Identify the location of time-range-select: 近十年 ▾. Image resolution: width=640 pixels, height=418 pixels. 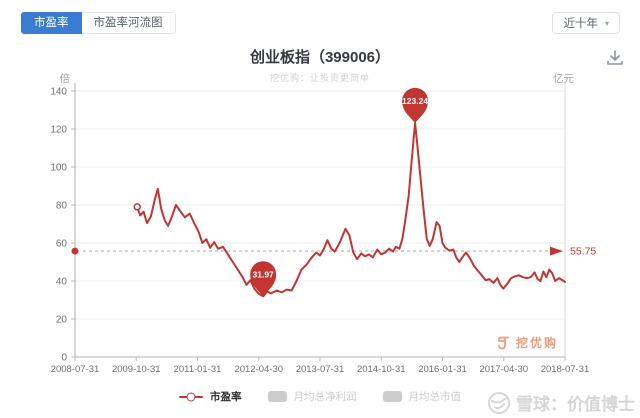
(586, 23).